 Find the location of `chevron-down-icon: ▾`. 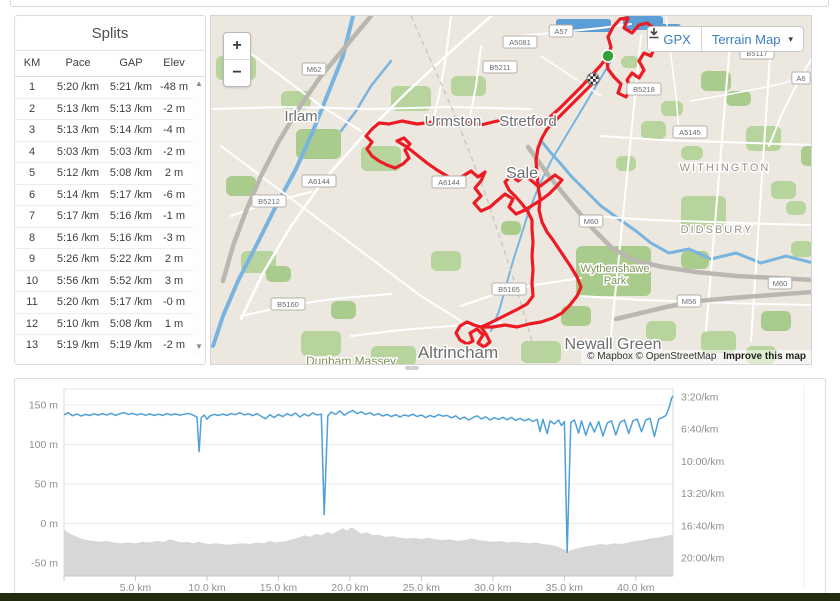

chevron-down-icon: ▾ is located at coordinates (790, 38).